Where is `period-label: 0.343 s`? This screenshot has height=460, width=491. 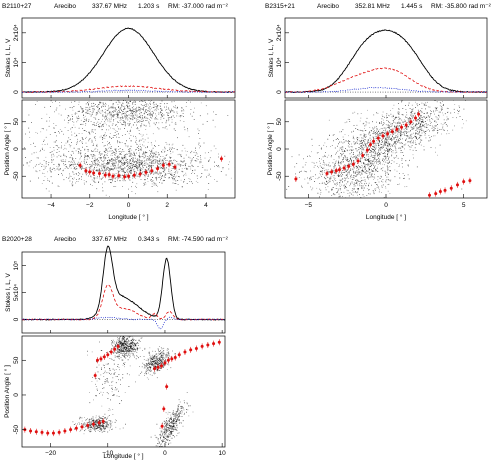
period-label: 0.343 s is located at coordinates (149, 239).